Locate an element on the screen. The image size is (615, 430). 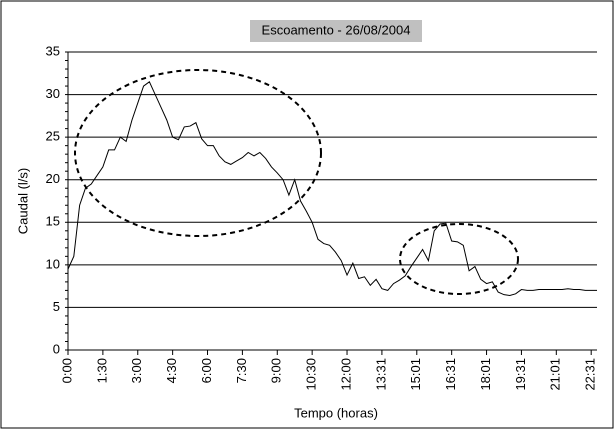
x-tick-label: 3:00 is located at coordinates (136, 370).